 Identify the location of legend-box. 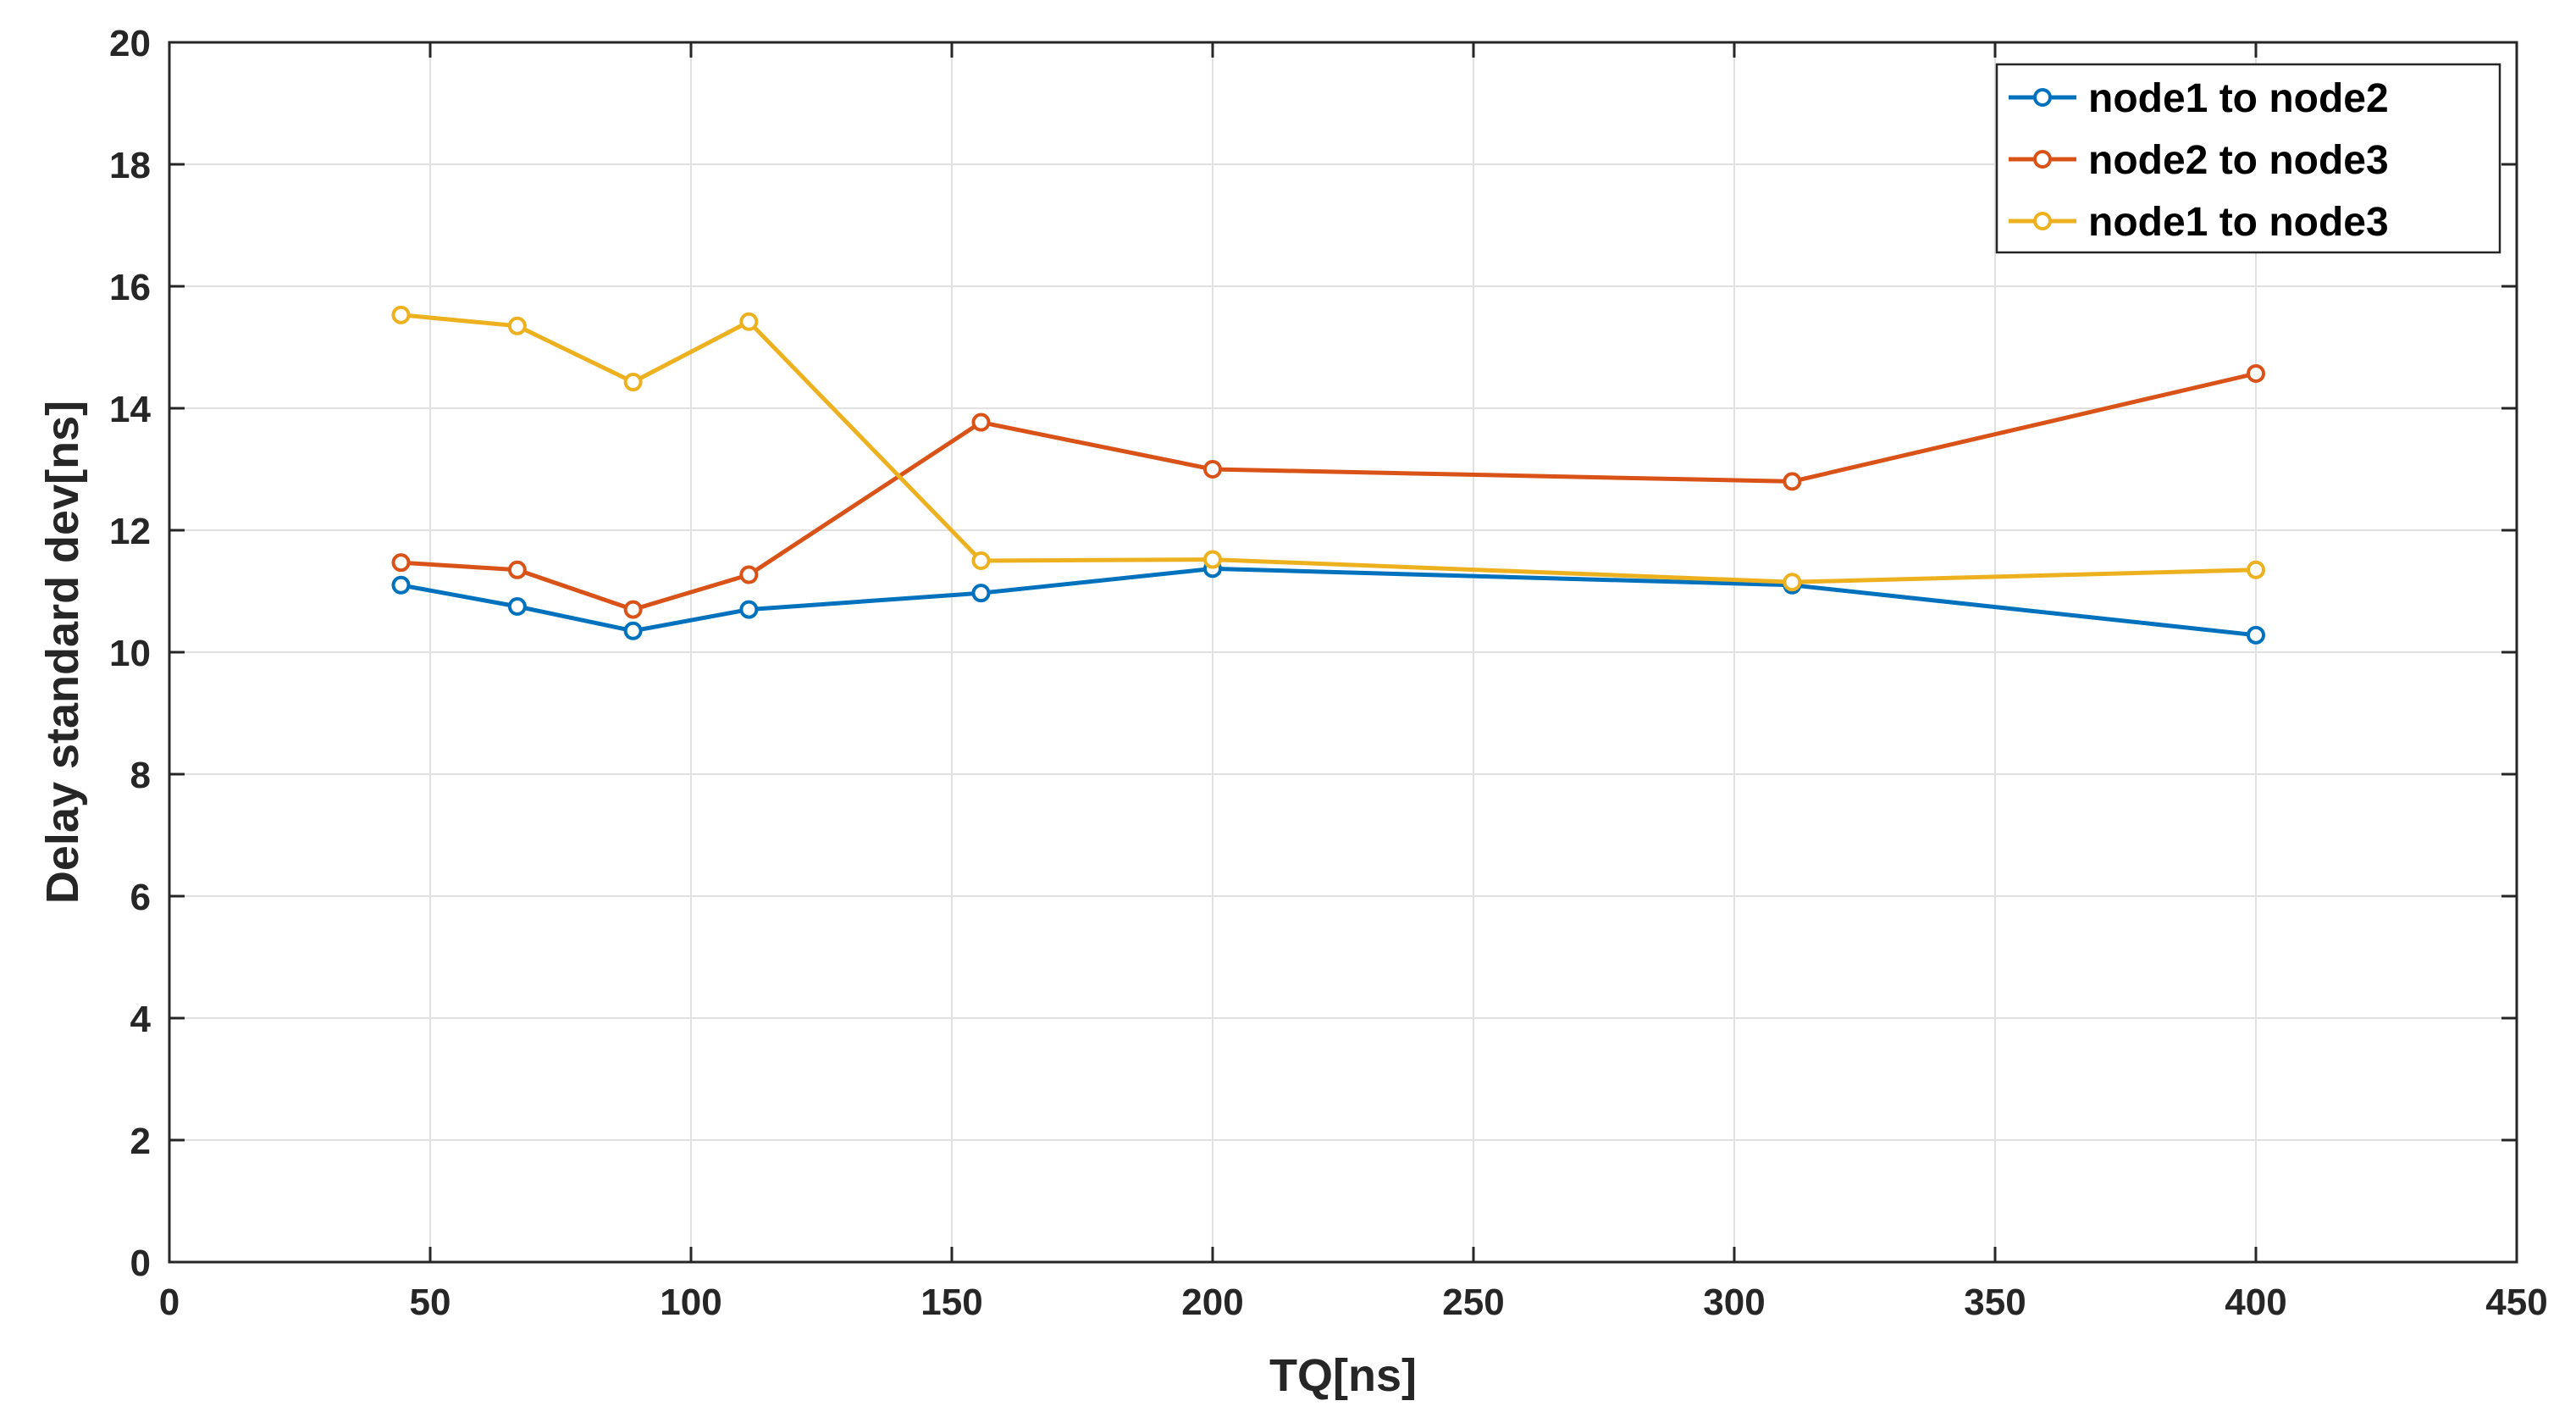
(2248, 158).